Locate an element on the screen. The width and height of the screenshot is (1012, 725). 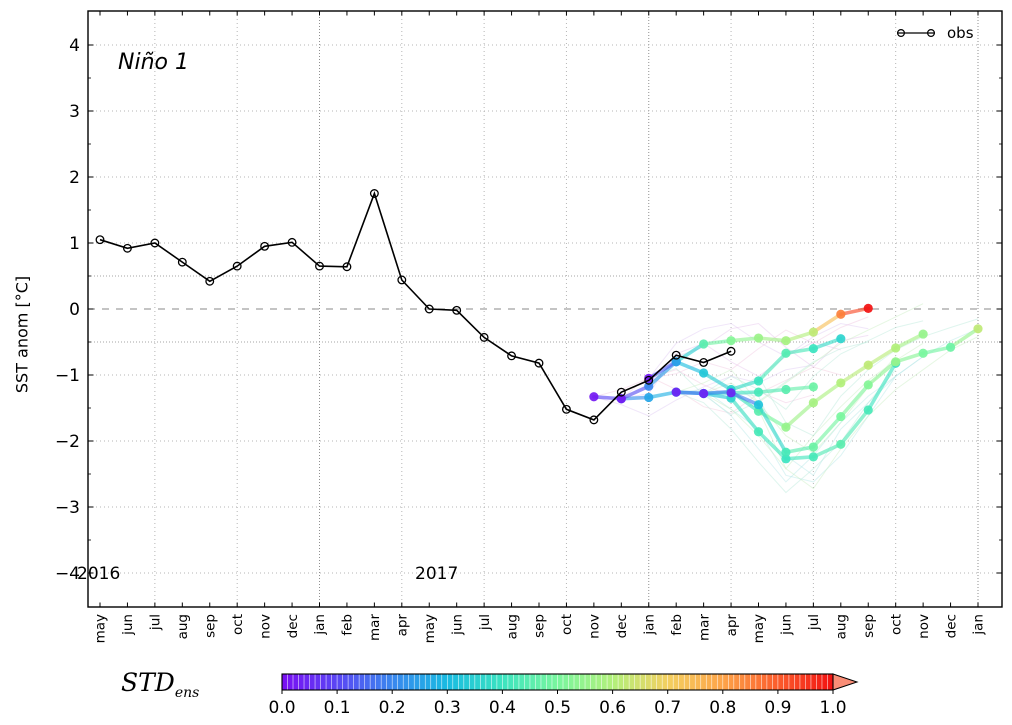
y-tick-label: −1 is located at coordinates (67, 376).